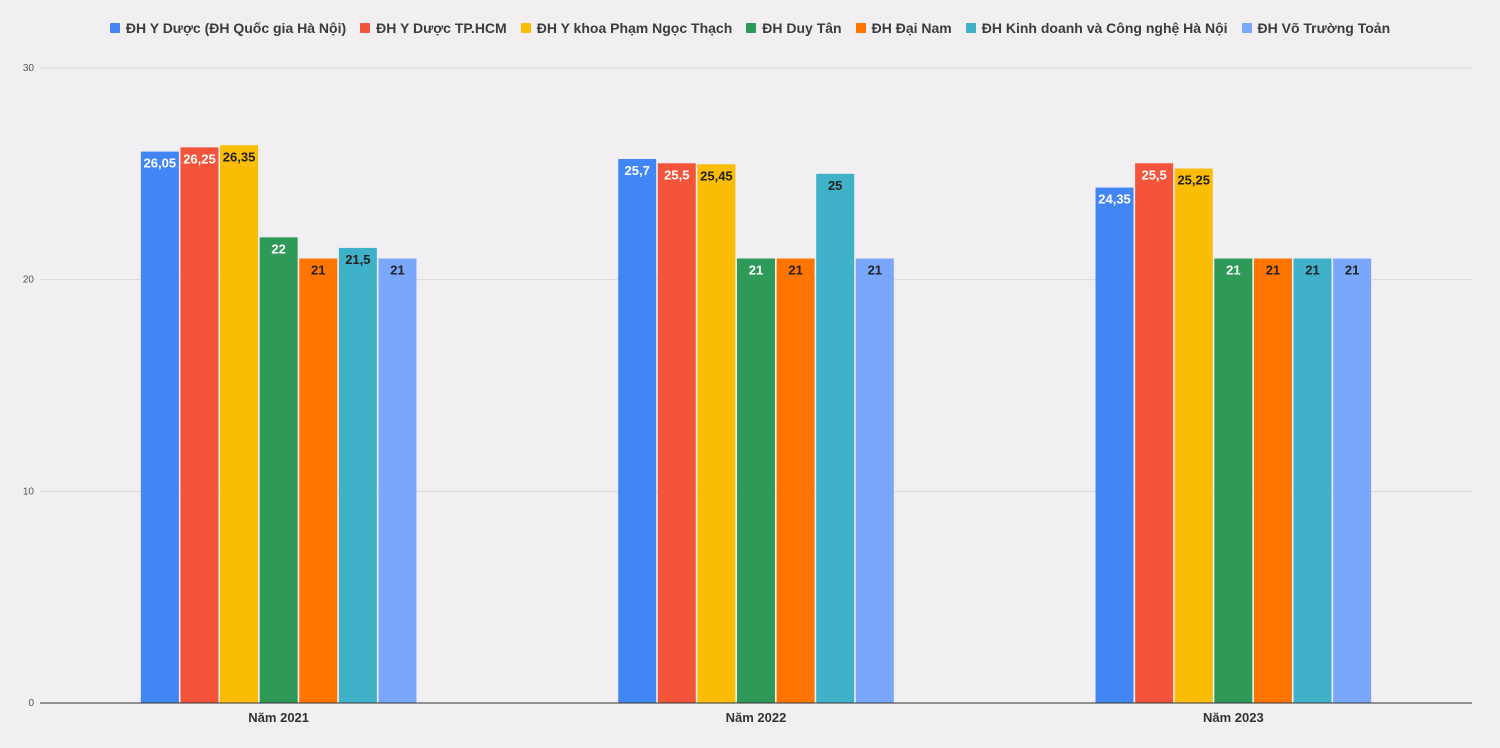 The height and width of the screenshot is (748, 1500). What do you see at coordinates (637, 170) in the screenshot?
I see `data-label: 25,7` at bounding box center [637, 170].